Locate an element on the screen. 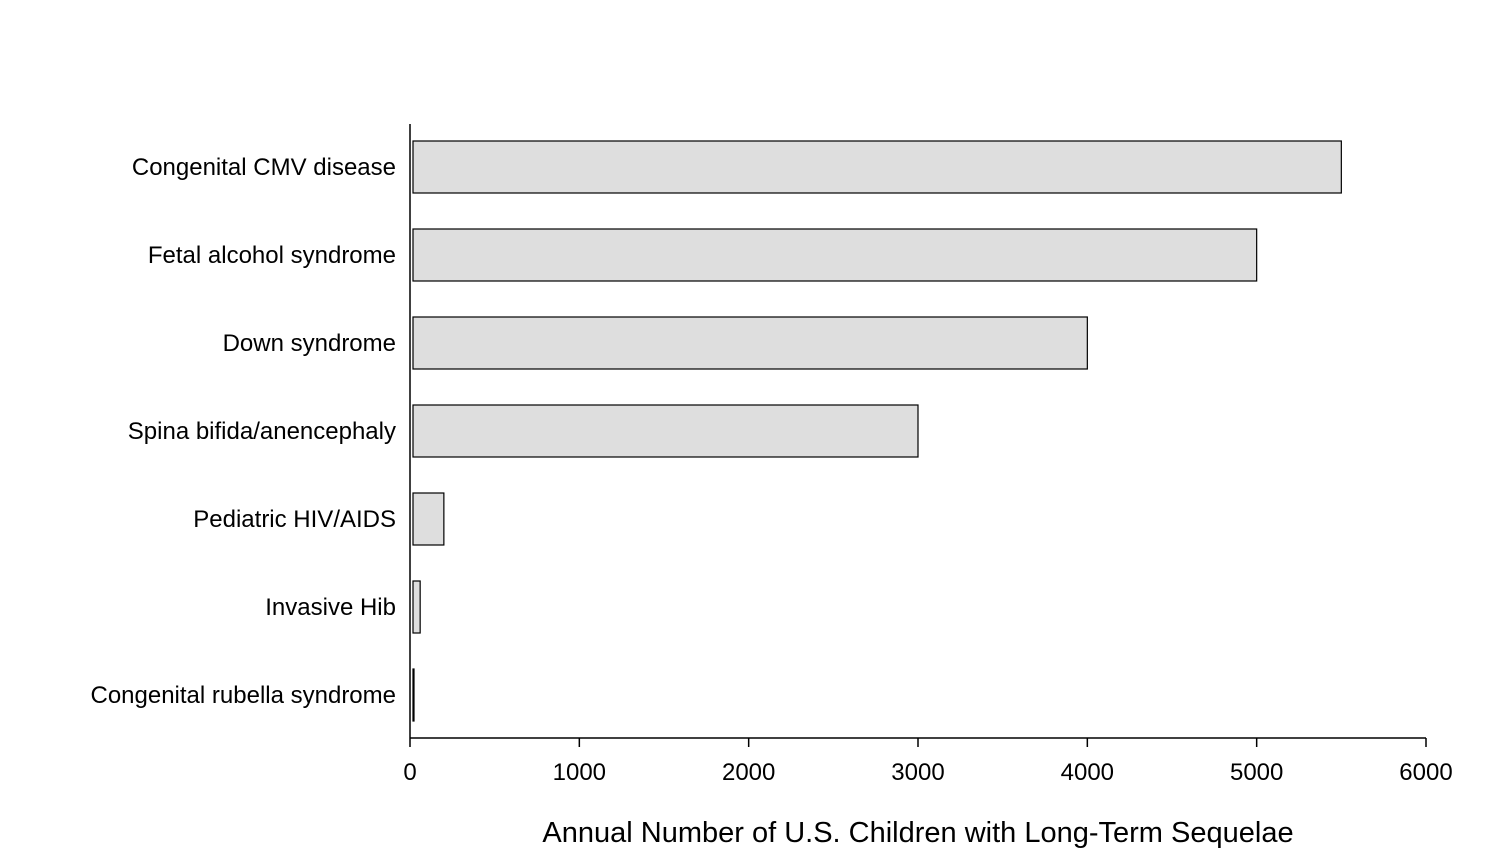 The height and width of the screenshot is (855, 1500). category-label-0: Congenital CMV disease is located at coordinates (264, 167).